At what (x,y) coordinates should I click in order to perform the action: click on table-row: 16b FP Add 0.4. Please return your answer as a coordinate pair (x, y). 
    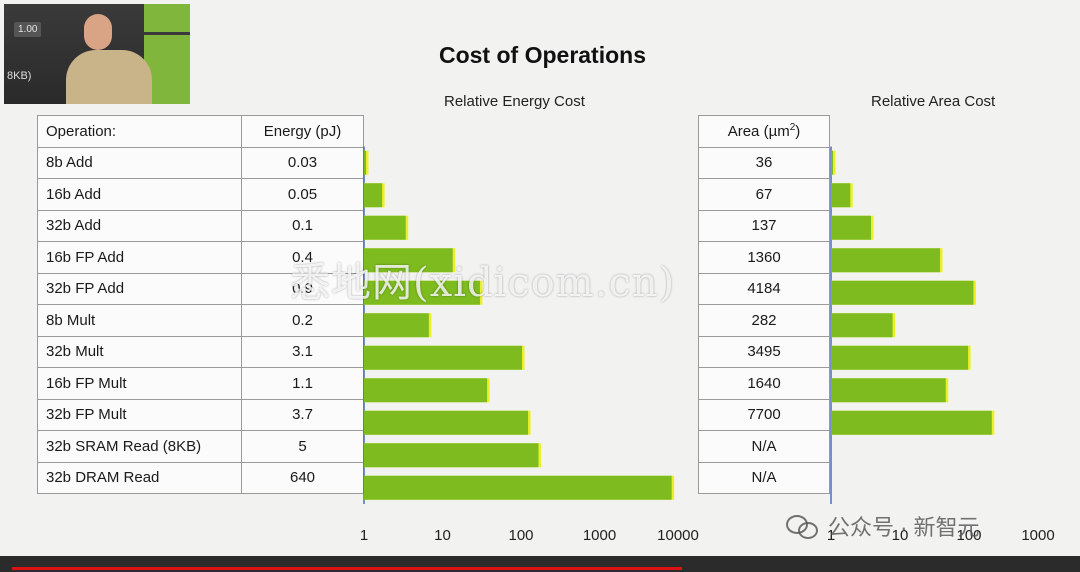
    Looking at the image, I should click on (200, 257).